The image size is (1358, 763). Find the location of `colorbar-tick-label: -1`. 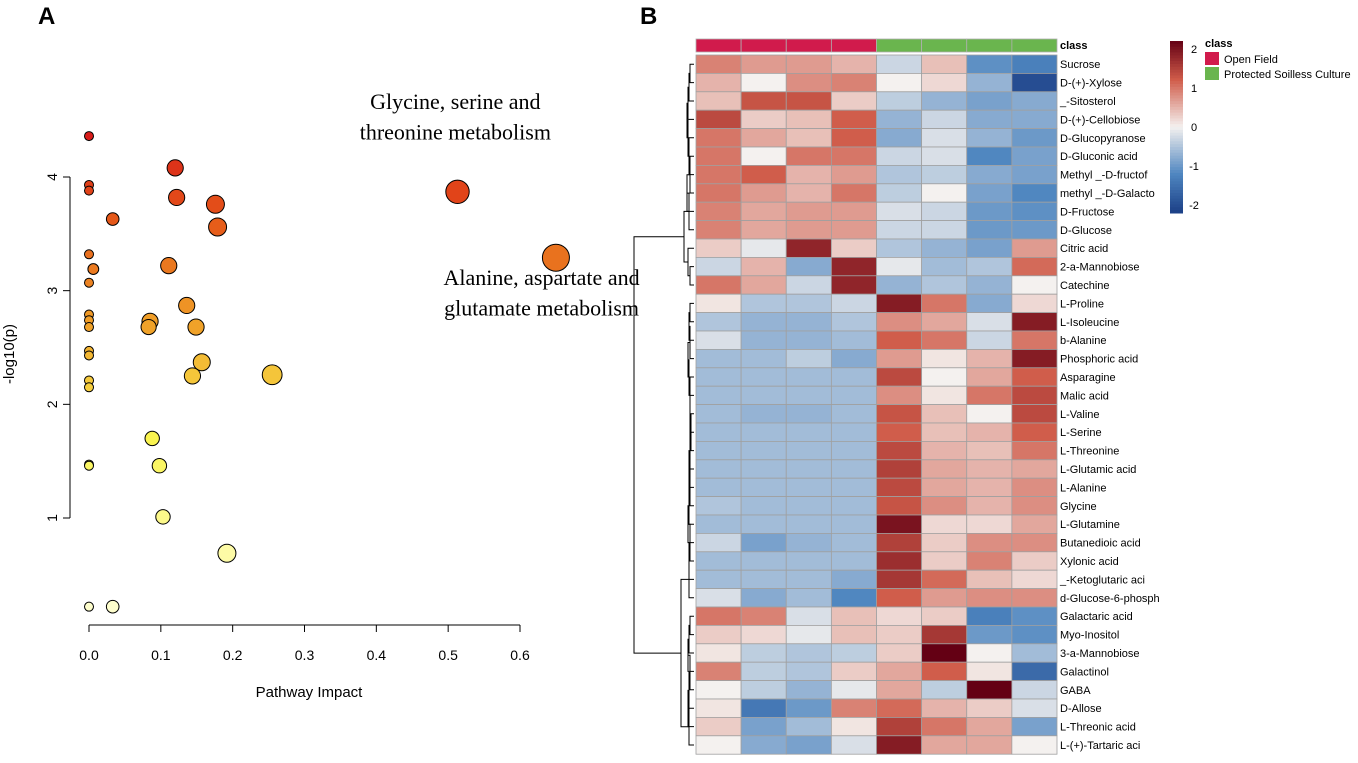

colorbar-tick-label: -1 is located at coordinates (1194, 167).